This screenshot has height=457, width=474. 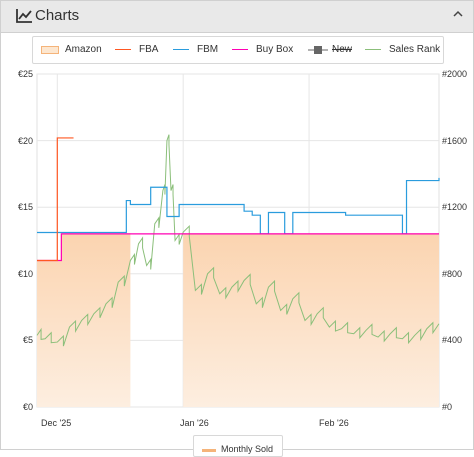 What do you see at coordinates (342, 49) in the screenshot?
I see `legend-label-new: New` at bounding box center [342, 49].